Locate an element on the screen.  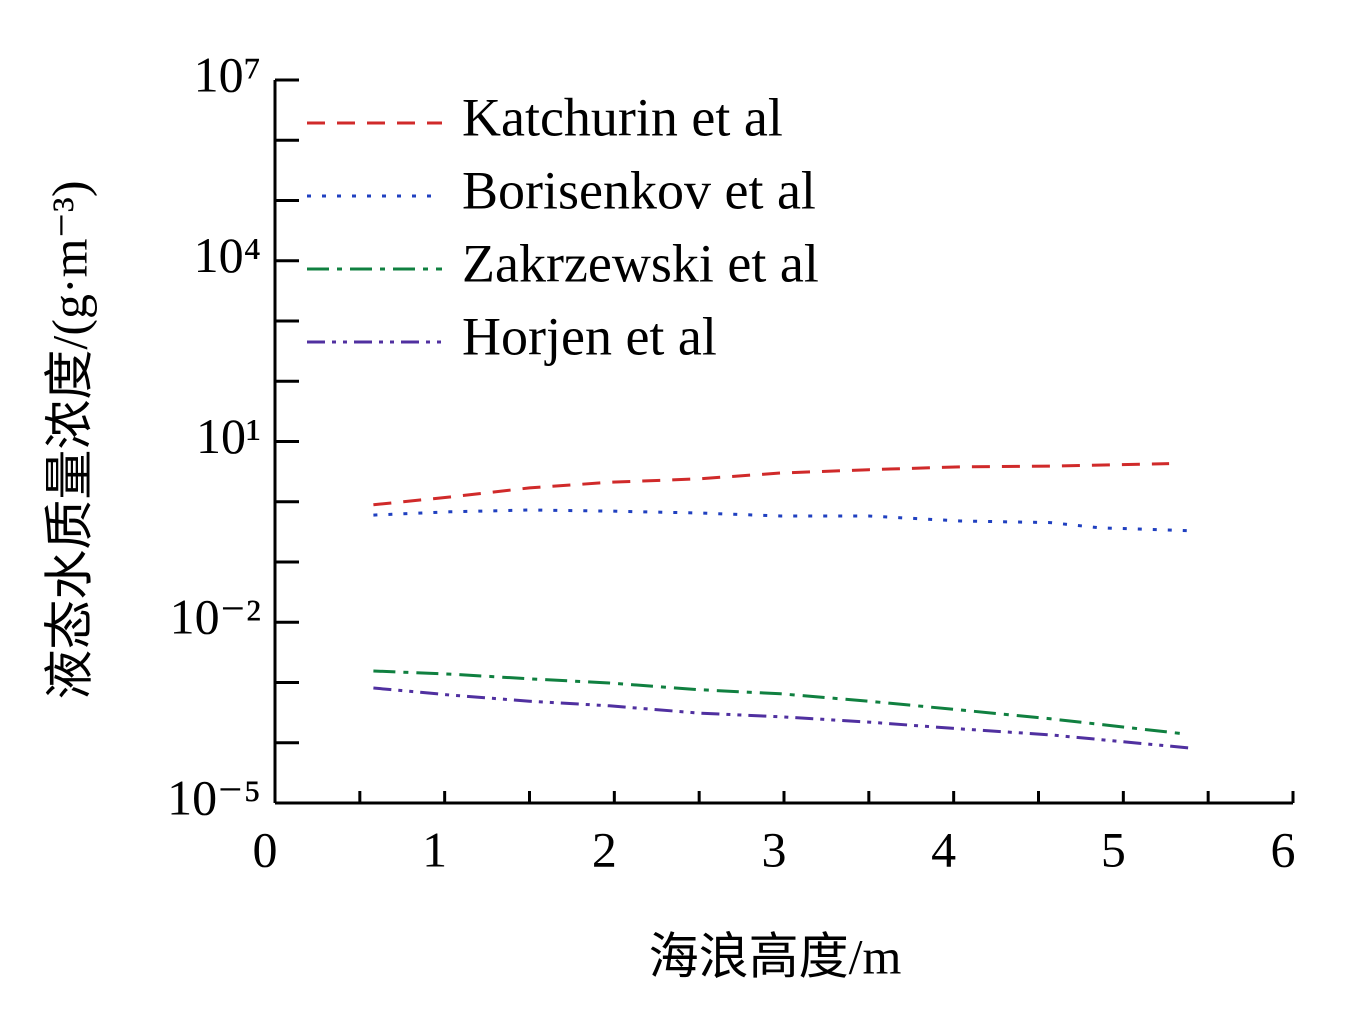
x-tick-label: 1 is located at coordinates (434, 849).